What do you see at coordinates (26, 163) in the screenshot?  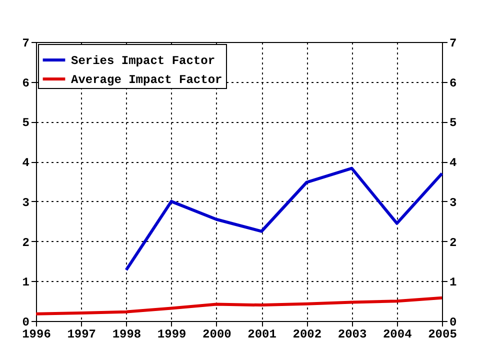 I see `y-tick-label: 4` at bounding box center [26, 163].